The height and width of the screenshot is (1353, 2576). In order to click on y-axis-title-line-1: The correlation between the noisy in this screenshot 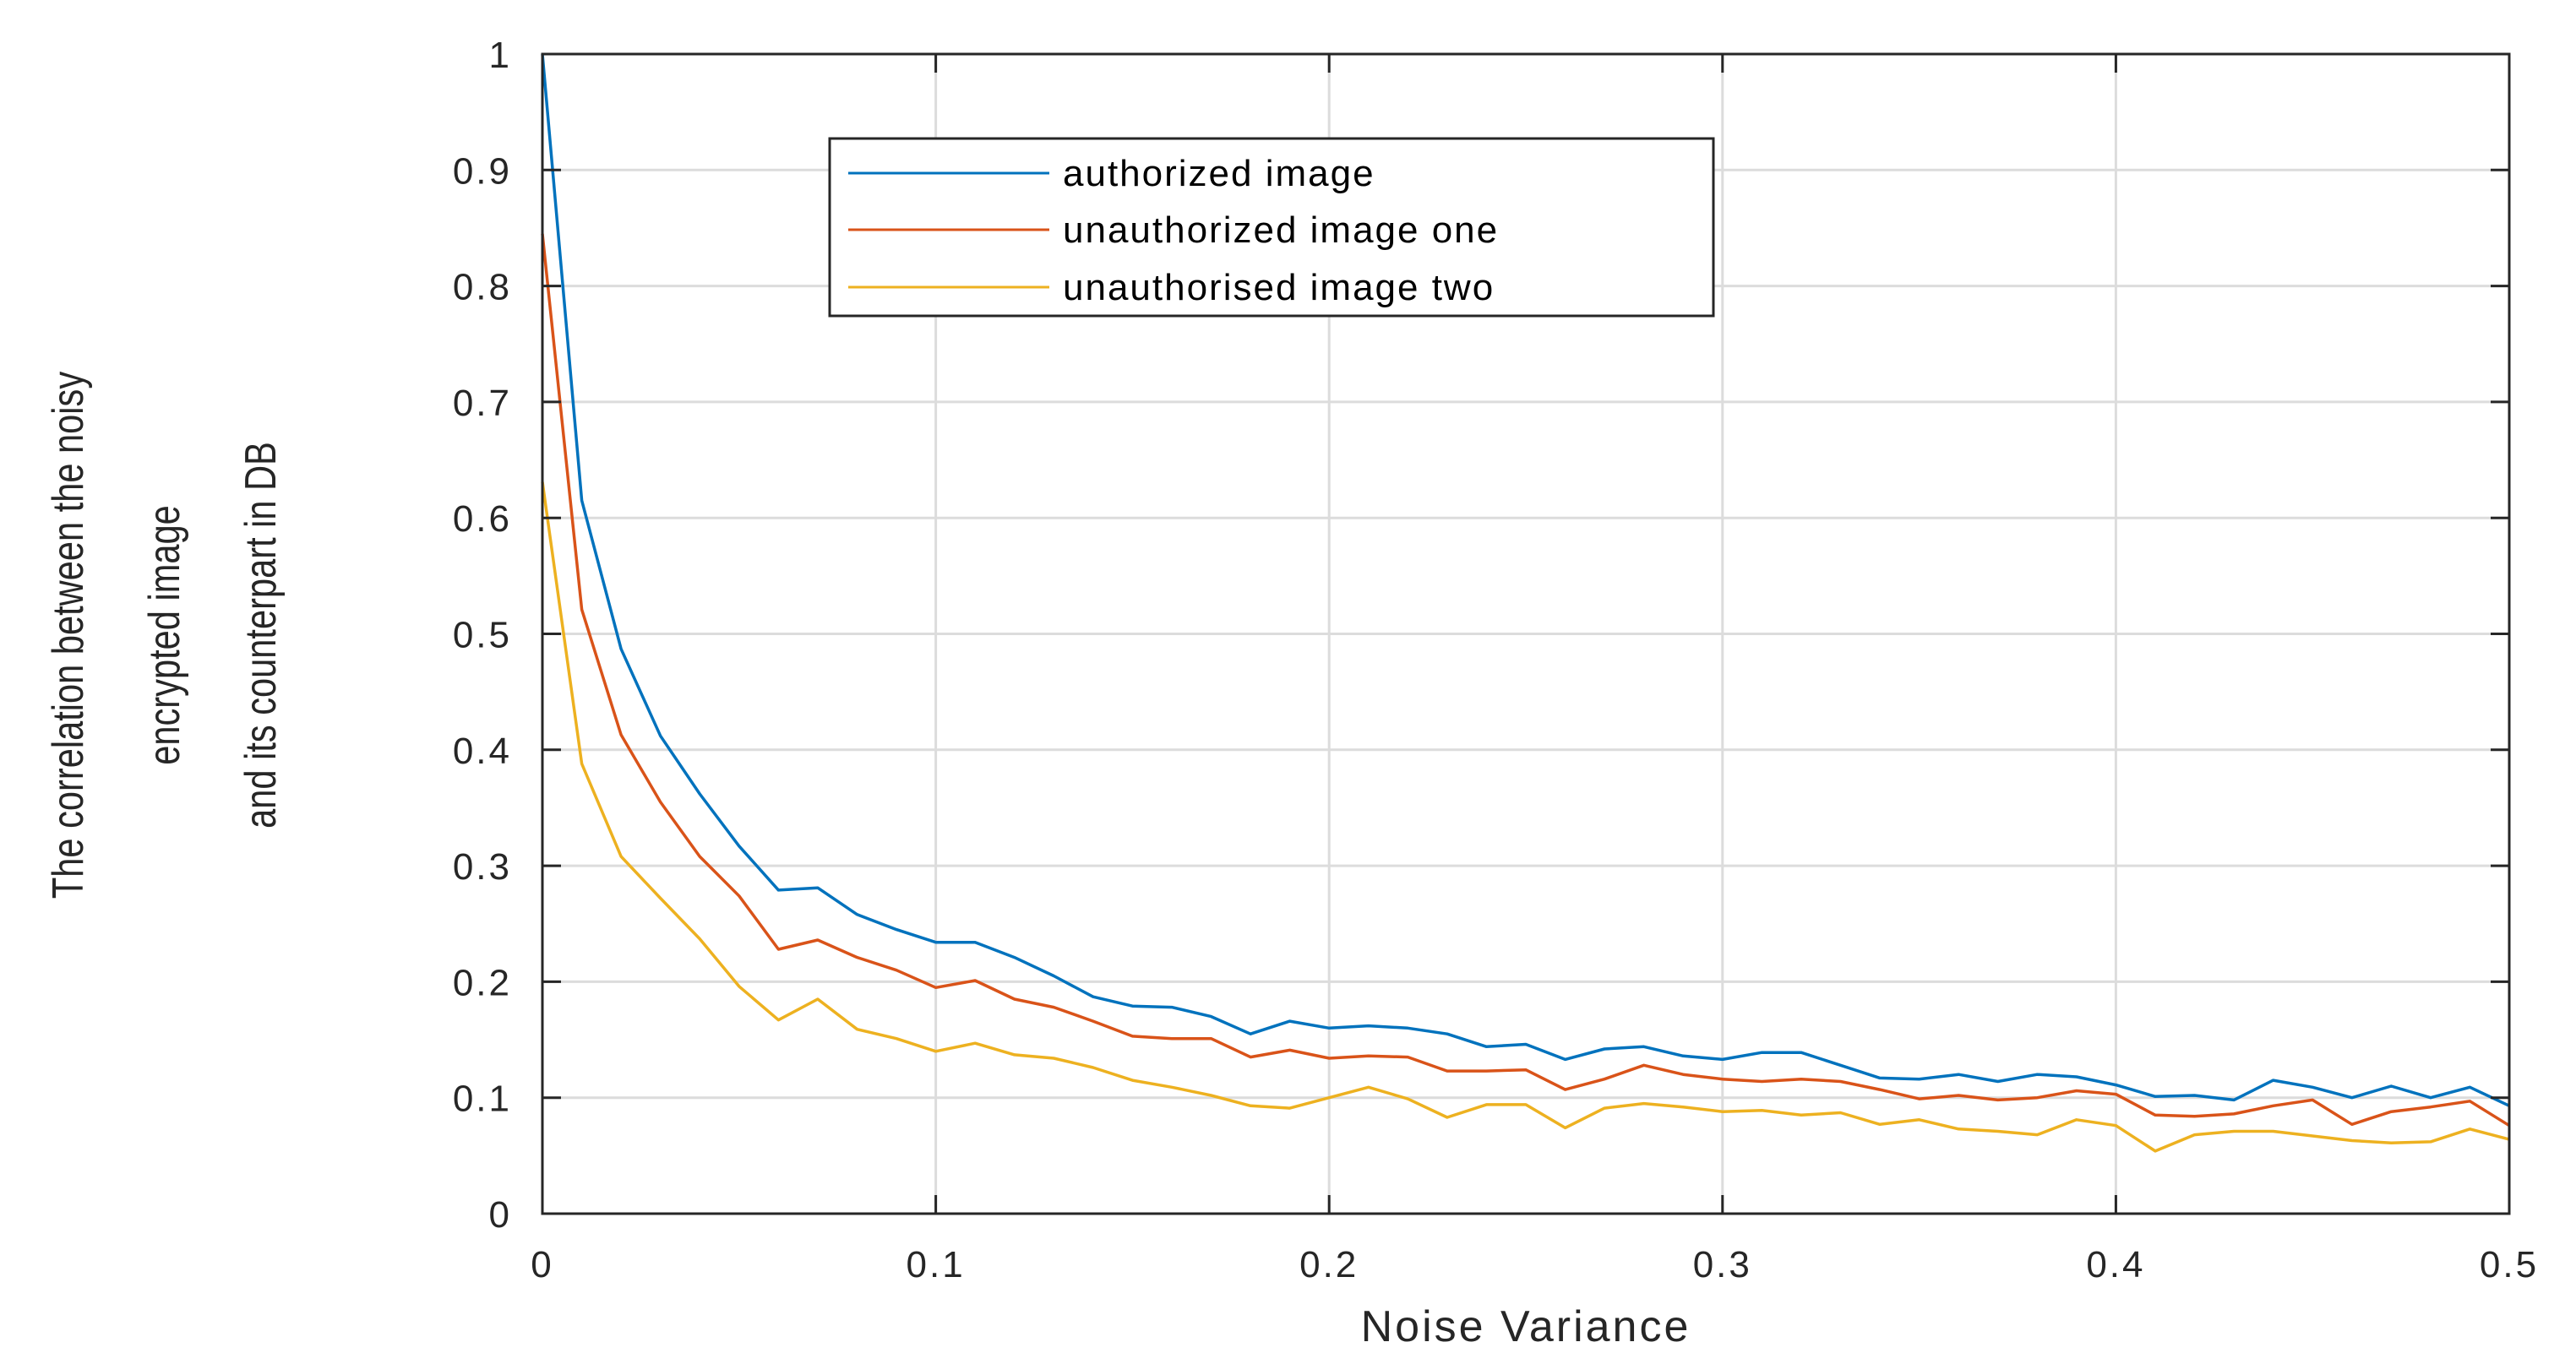, I will do `click(68, 635)`.